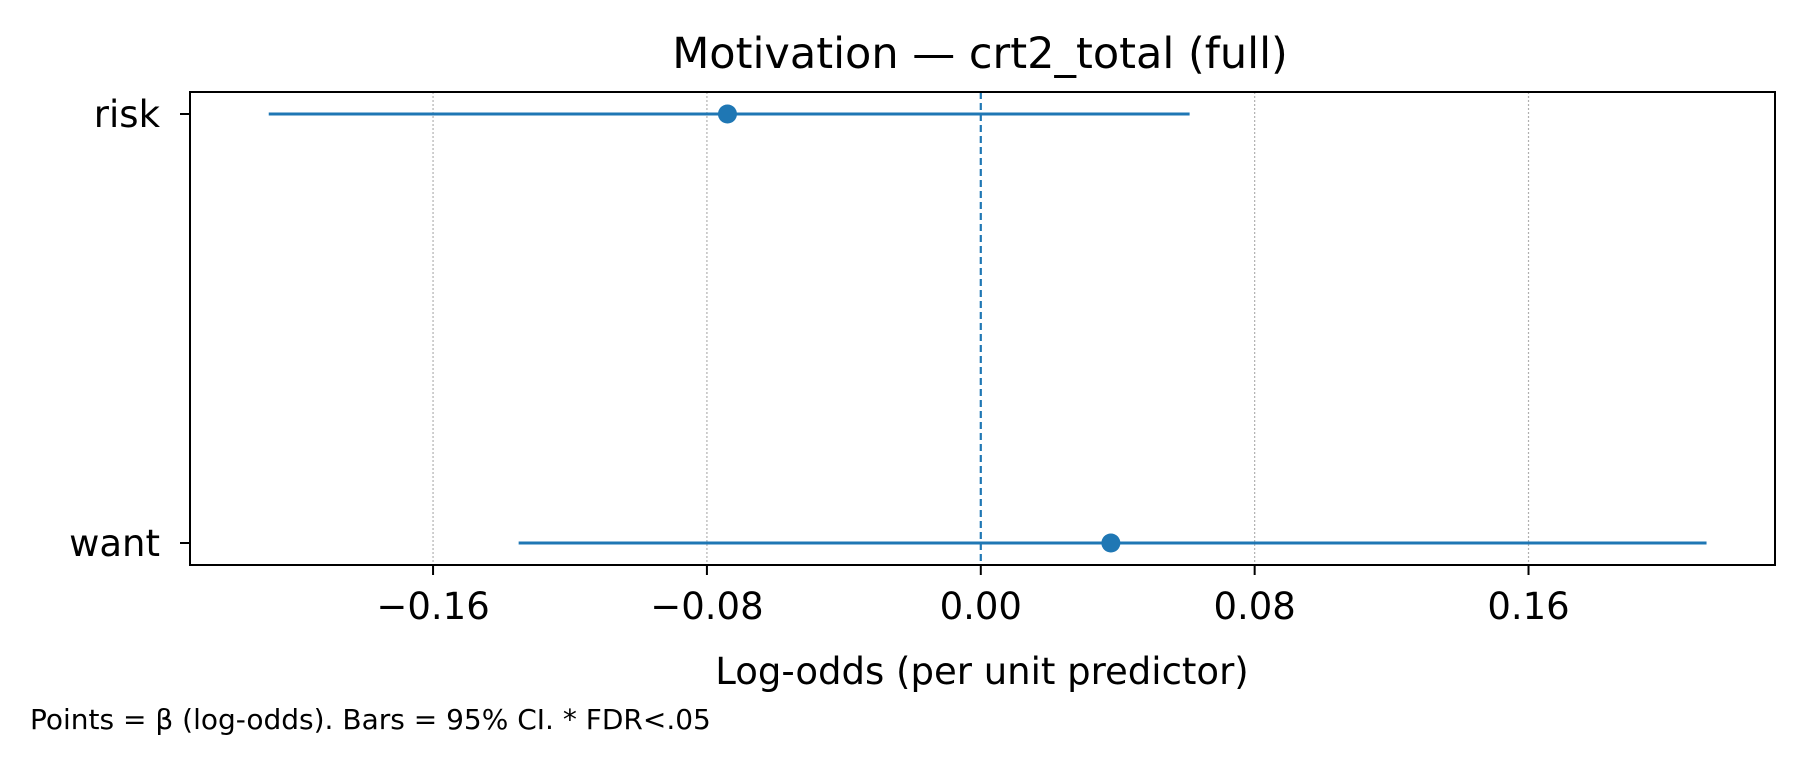  I want to click on y-axis-ticks: risk want, so click(129, 329).